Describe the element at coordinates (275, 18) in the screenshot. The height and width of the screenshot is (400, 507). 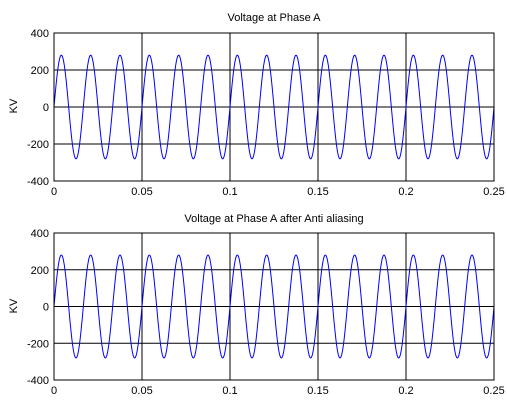
I see `chart-title: Voltage at Phase A` at that location.